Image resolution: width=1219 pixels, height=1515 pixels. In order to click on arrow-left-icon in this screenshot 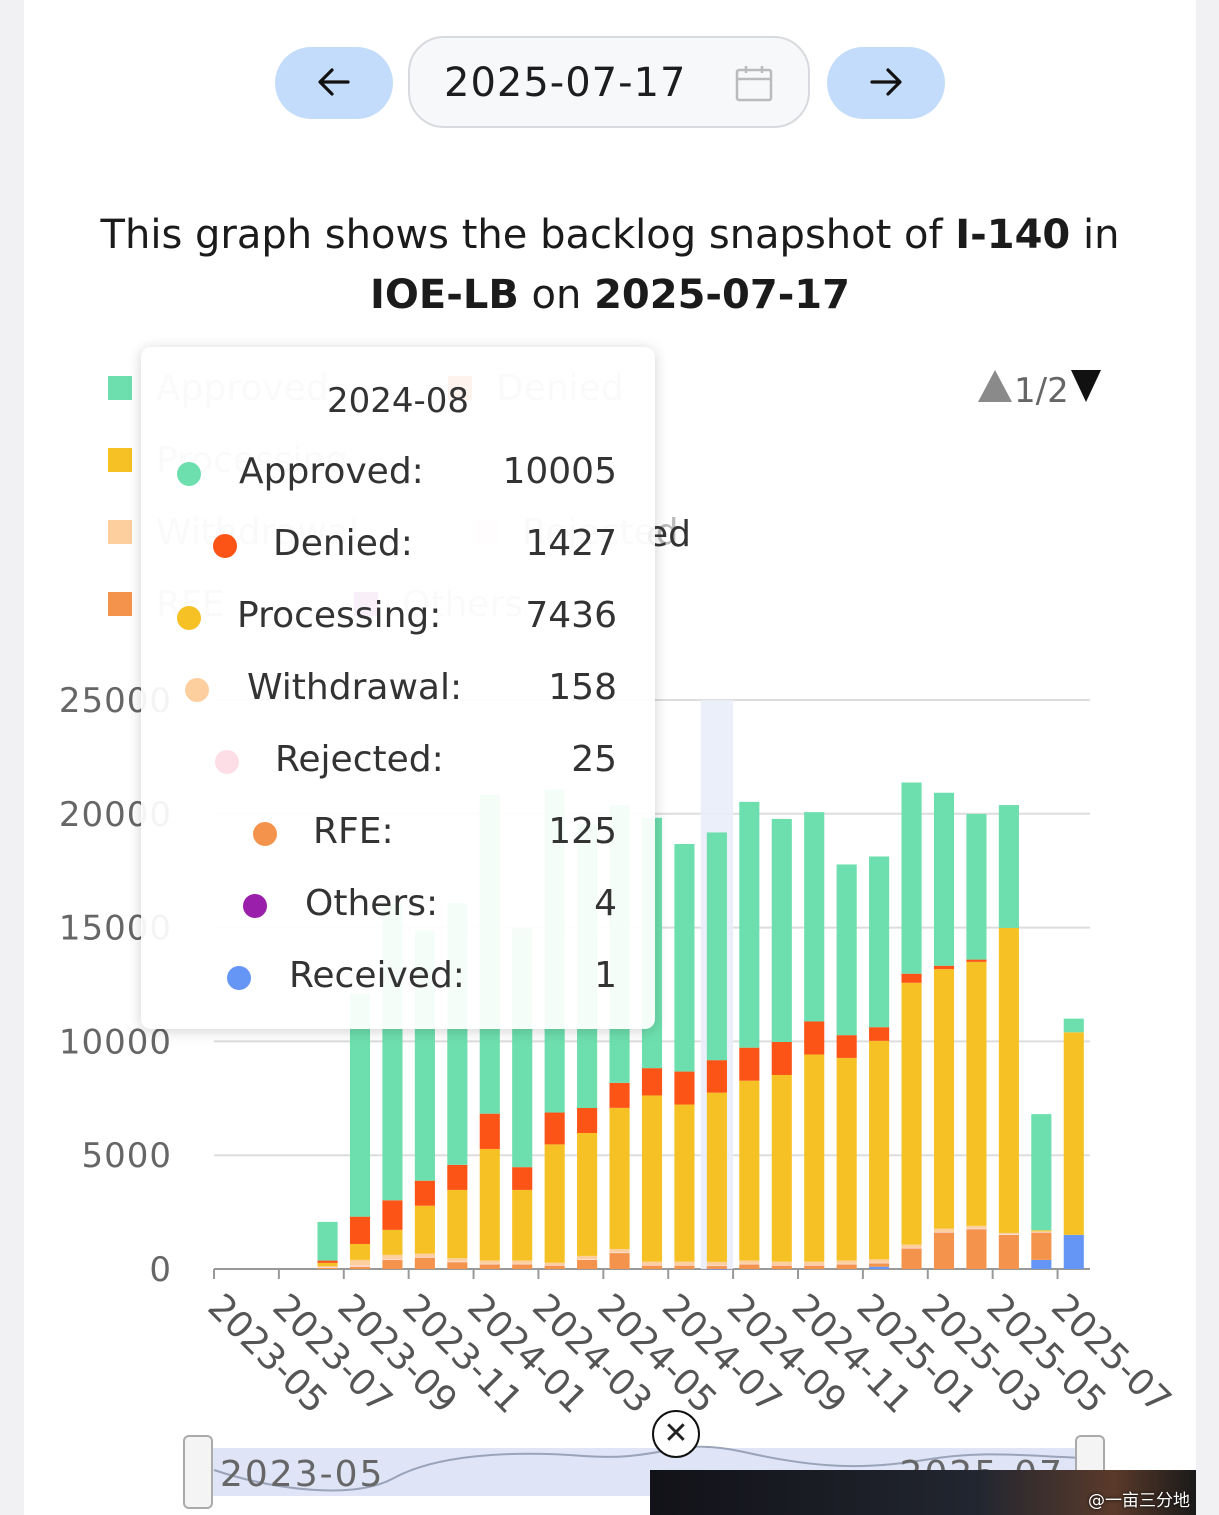, I will do `click(334, 83)`.